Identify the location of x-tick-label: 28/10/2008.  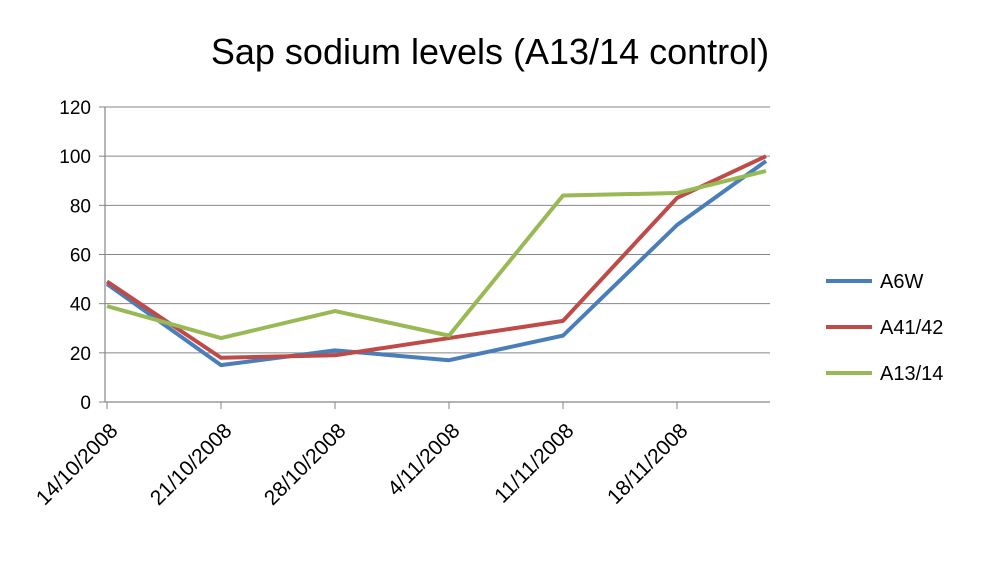
(305, 464).